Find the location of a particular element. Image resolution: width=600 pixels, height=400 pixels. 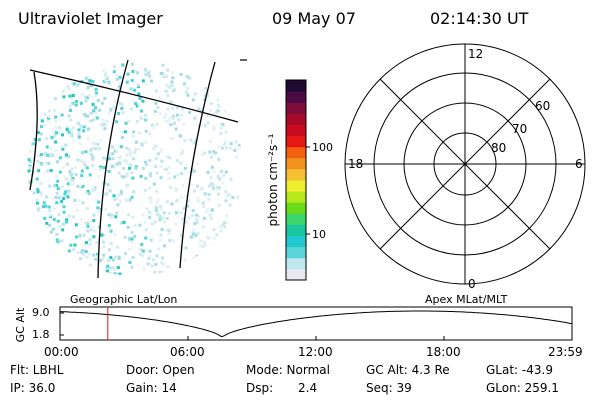

timeline-xtick-label-6: 06:00 is located at coordinates (187, 352).